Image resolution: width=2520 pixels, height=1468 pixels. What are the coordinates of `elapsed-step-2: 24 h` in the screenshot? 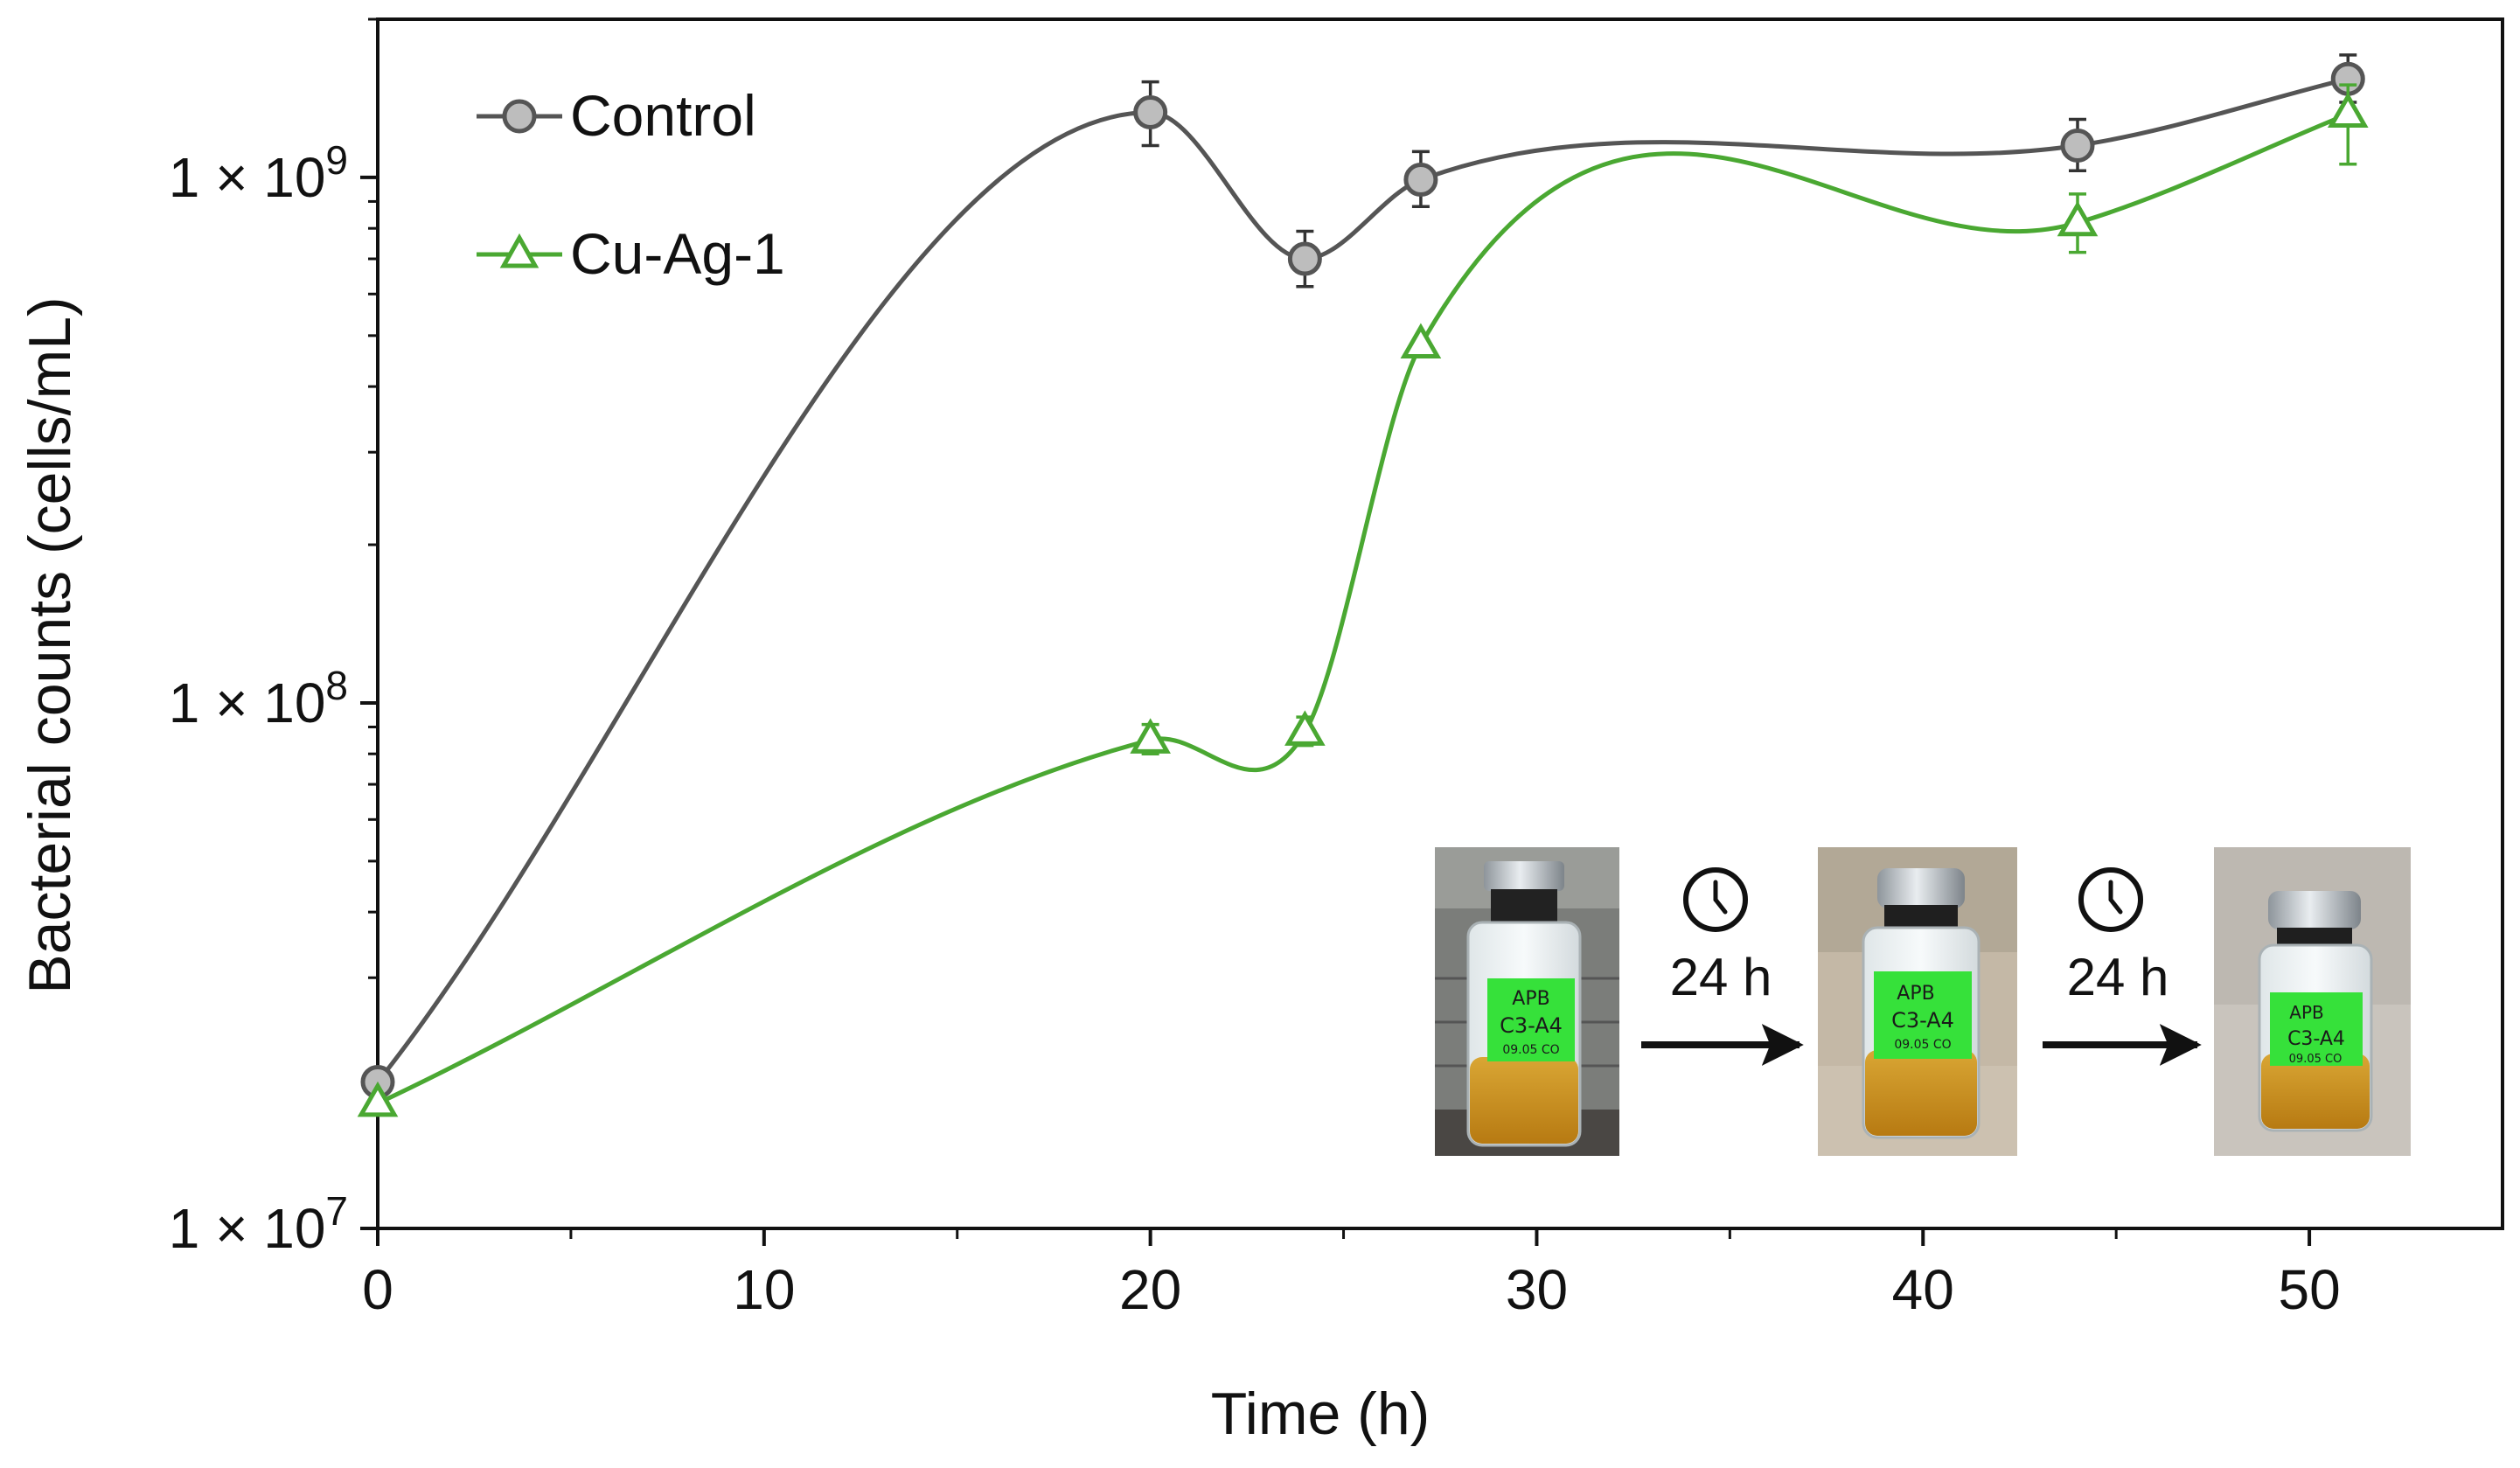 It's located at (2122, 967).